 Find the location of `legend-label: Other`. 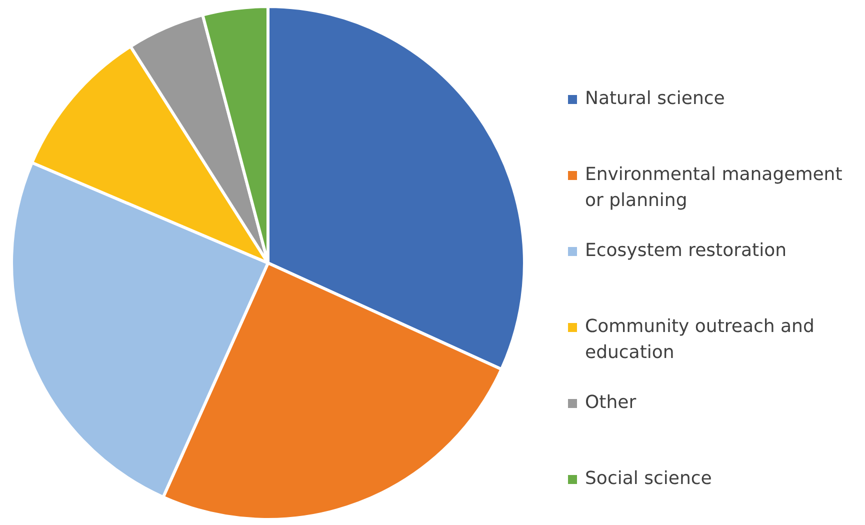

legend-label: Other is located at coordinates (610, 402).